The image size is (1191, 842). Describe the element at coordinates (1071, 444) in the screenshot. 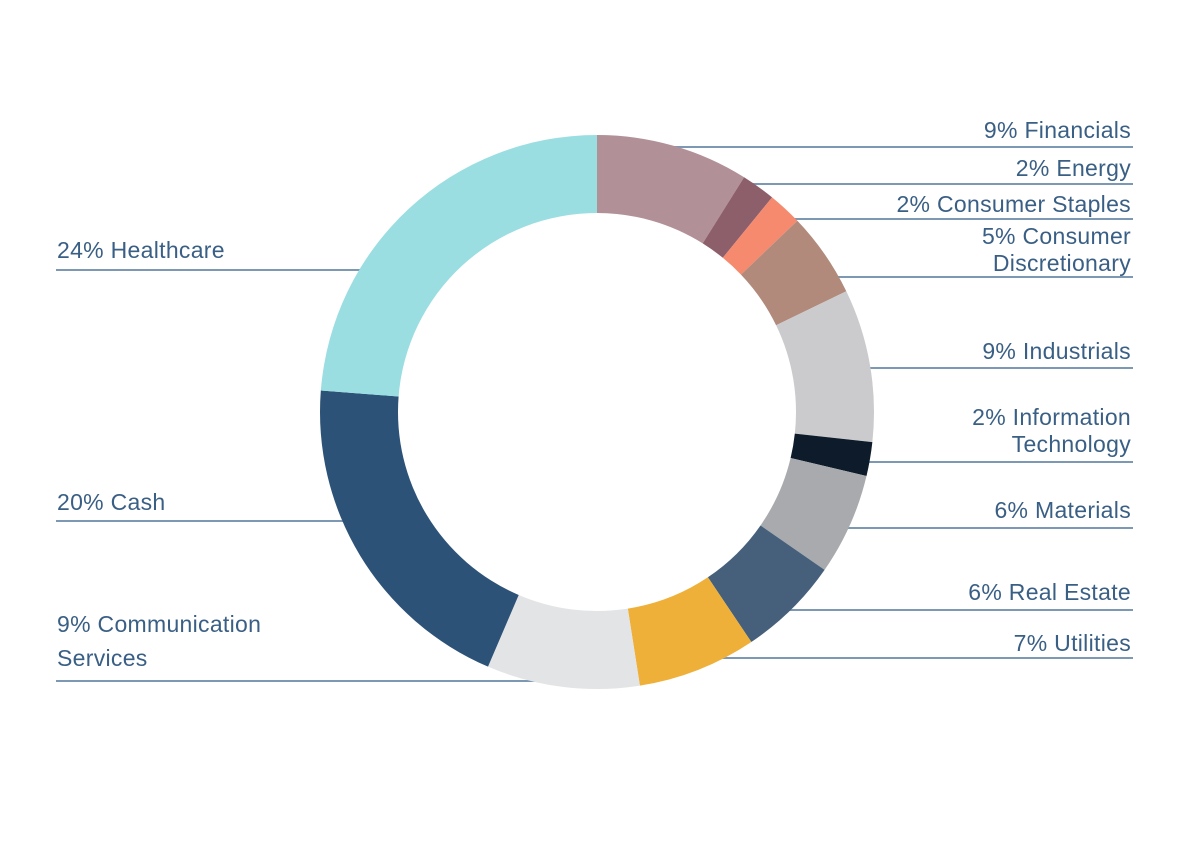

I see `slice-label-line: Technology` at that location.